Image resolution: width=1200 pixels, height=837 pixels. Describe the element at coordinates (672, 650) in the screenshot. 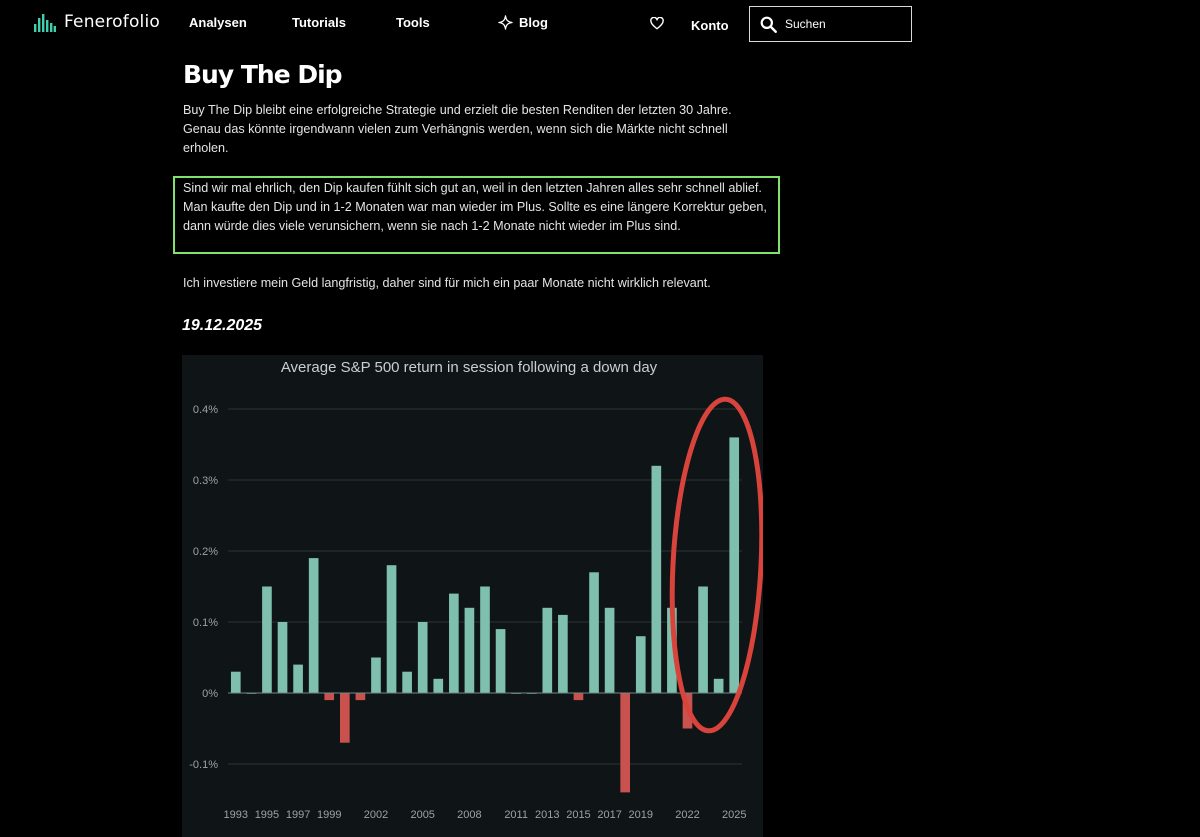

I see `bar-2021` at that location.